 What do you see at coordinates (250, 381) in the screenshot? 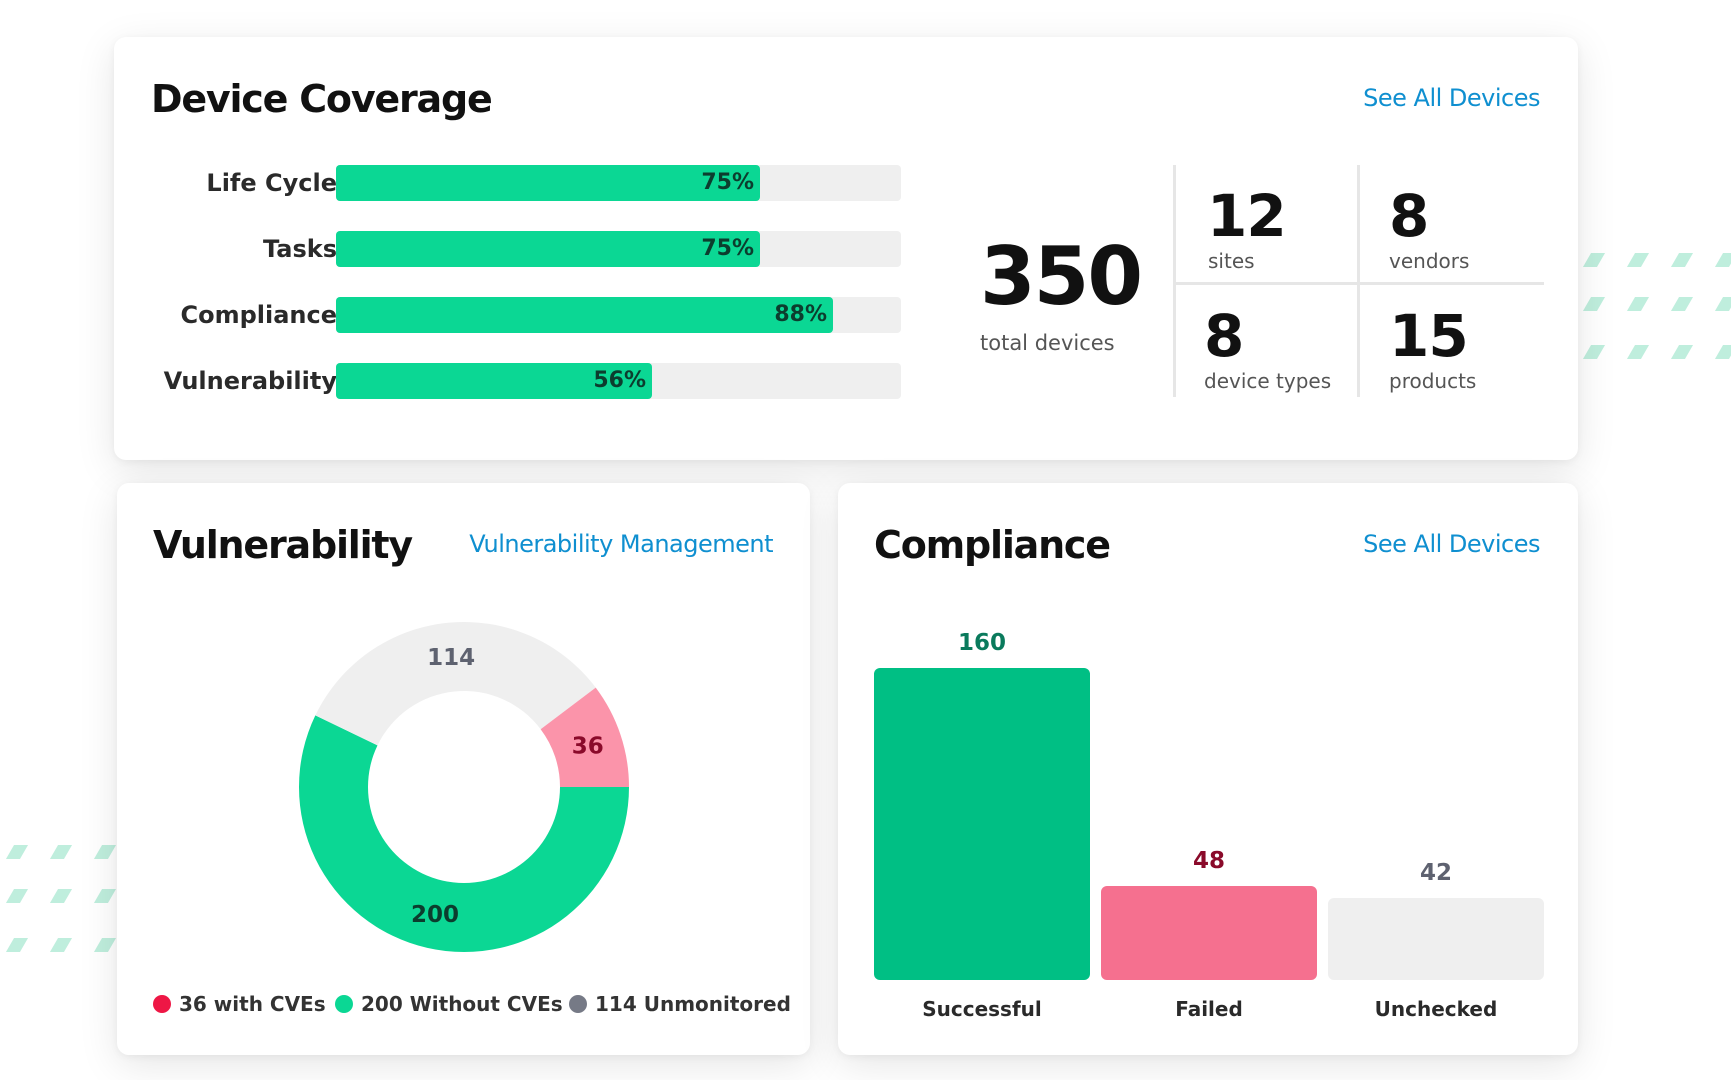
I see `coverage-bar-label: Vulnerability` at bounding box center [250, 381].